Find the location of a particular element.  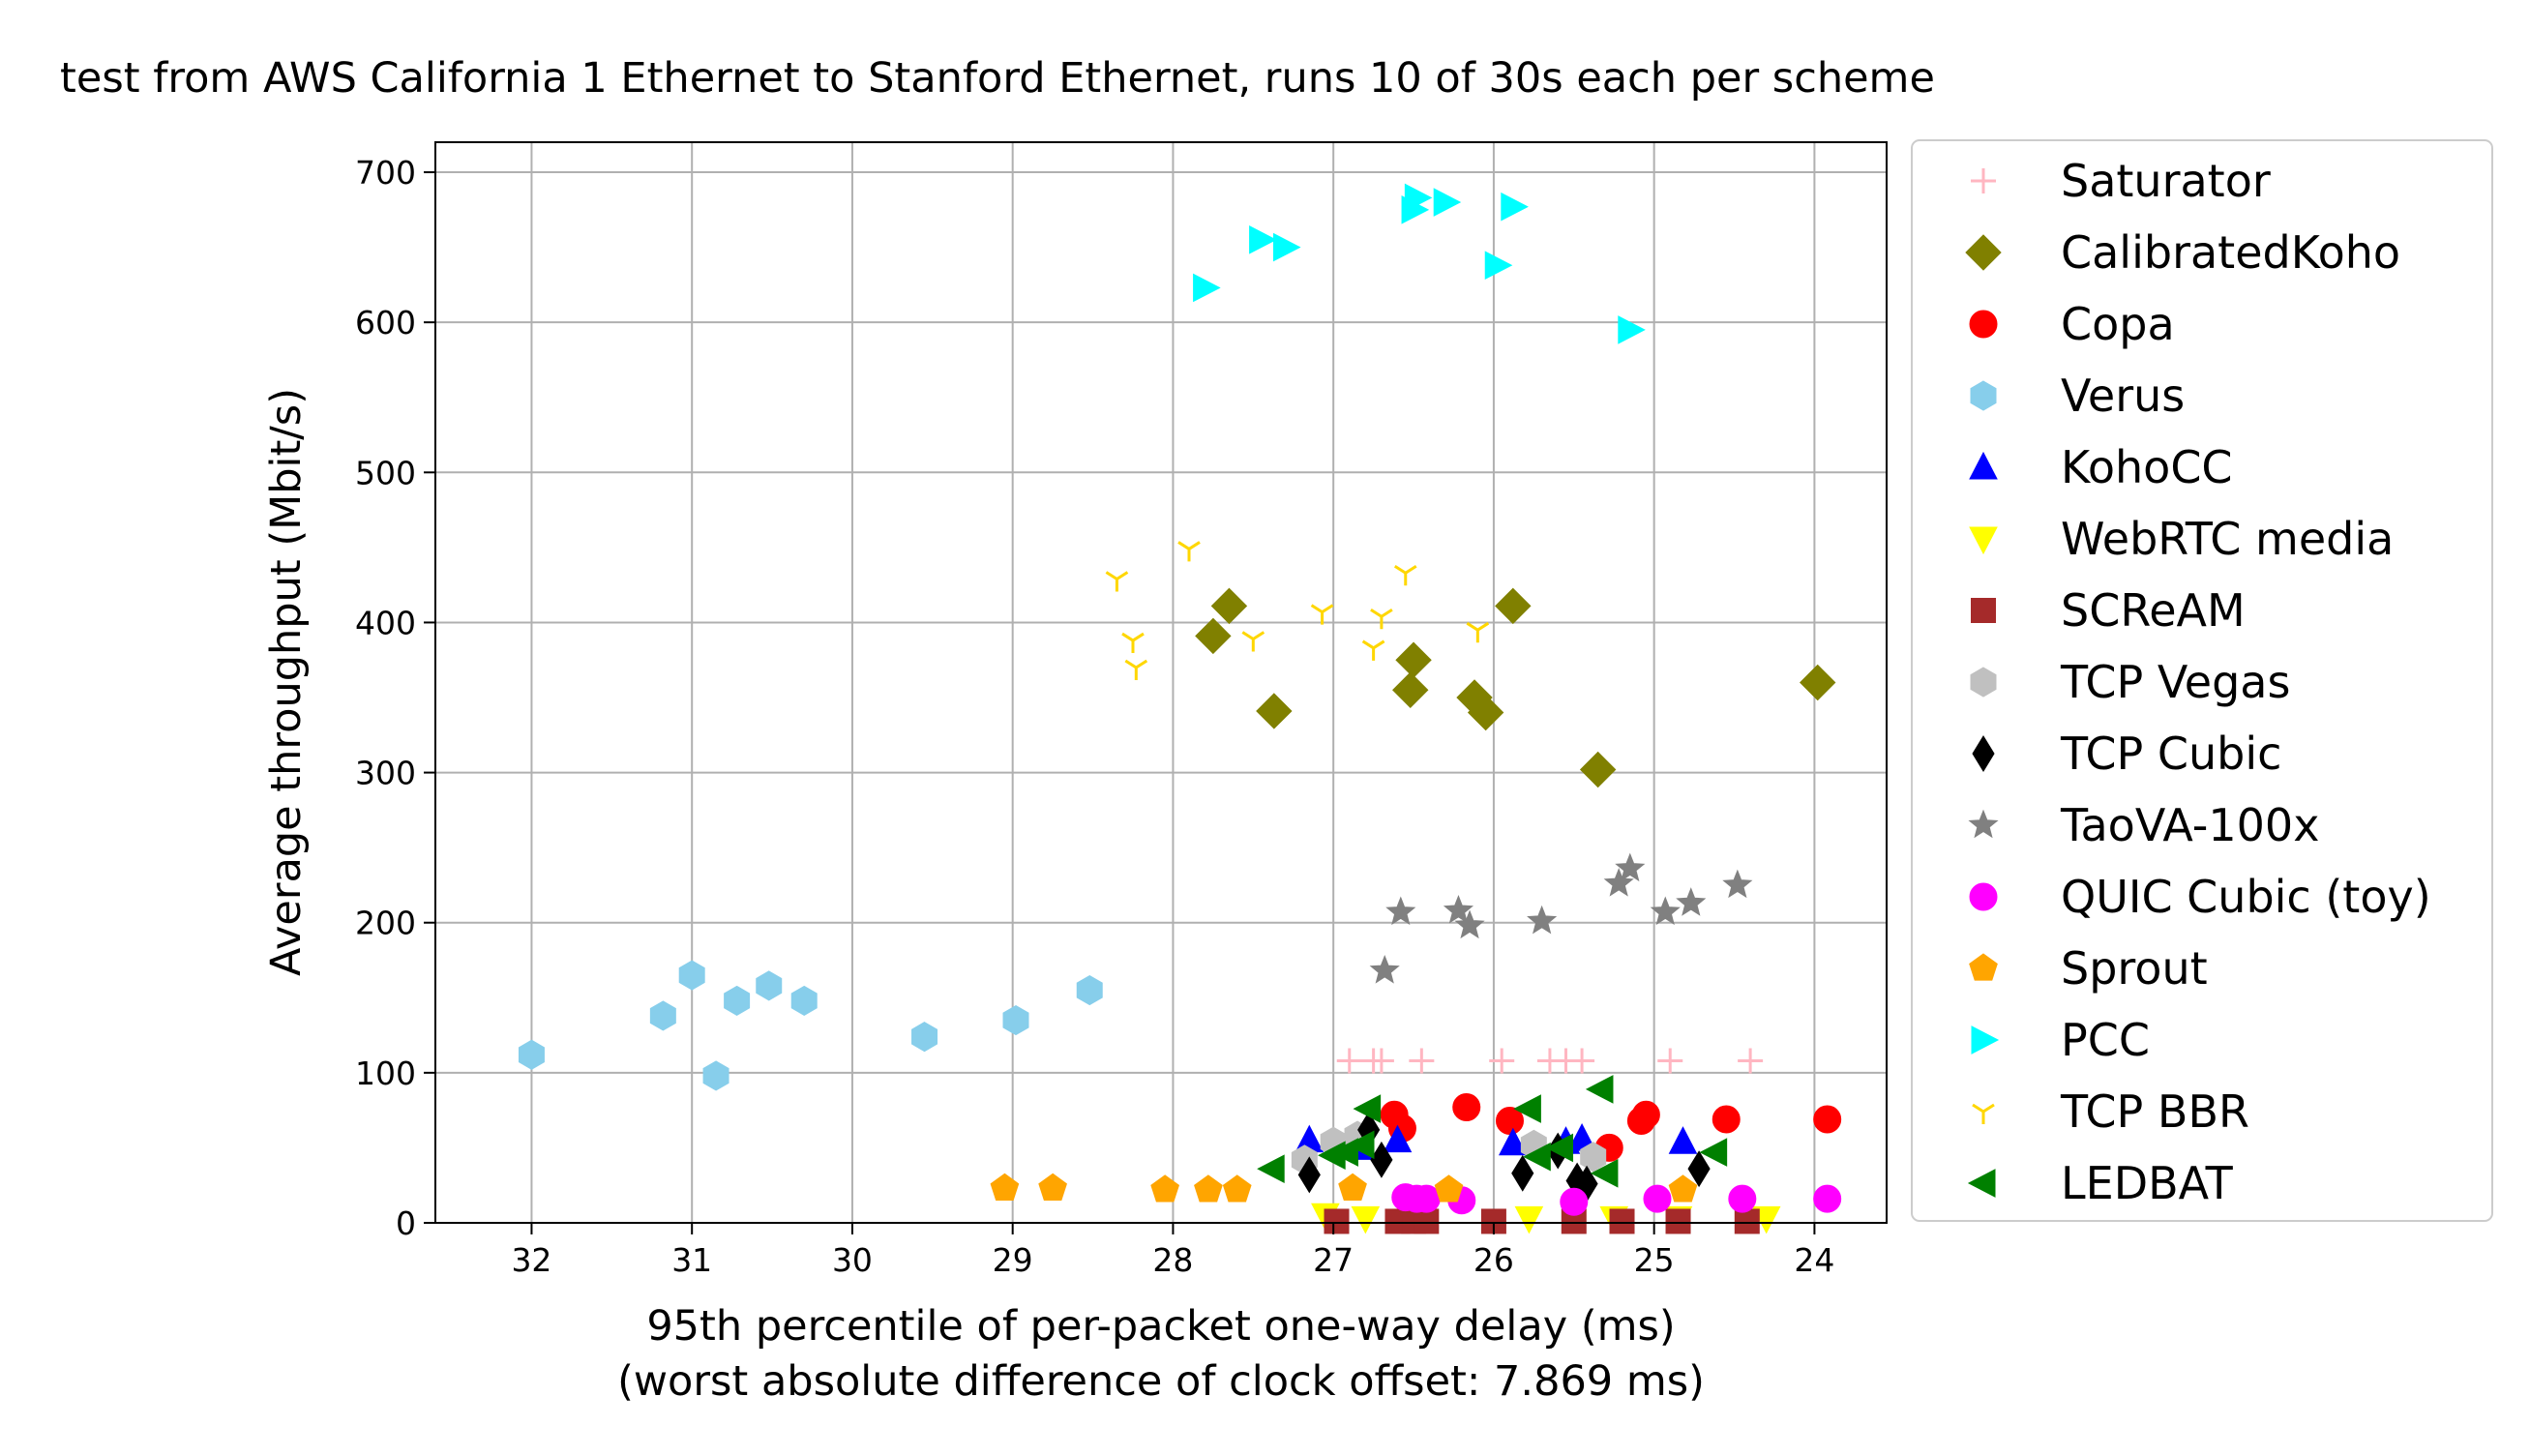

y-tick-label: 700 is located at coordinates (385, 173).